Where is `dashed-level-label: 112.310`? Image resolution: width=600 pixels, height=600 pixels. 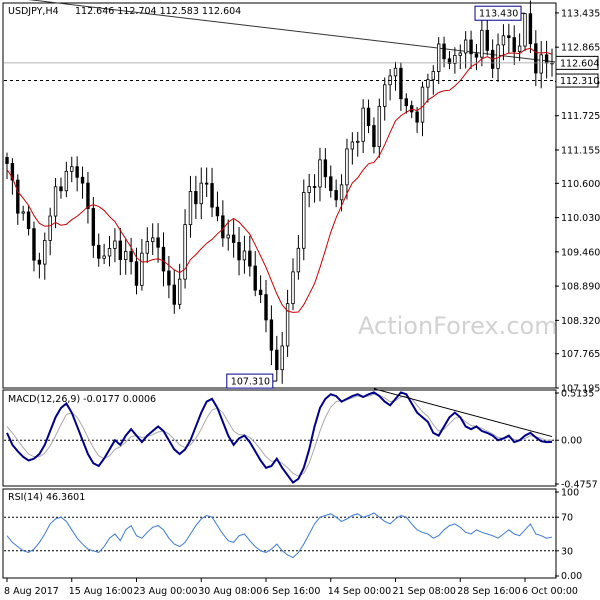 dashed-level-label: 112.310 is located at coordinates (579, 81).